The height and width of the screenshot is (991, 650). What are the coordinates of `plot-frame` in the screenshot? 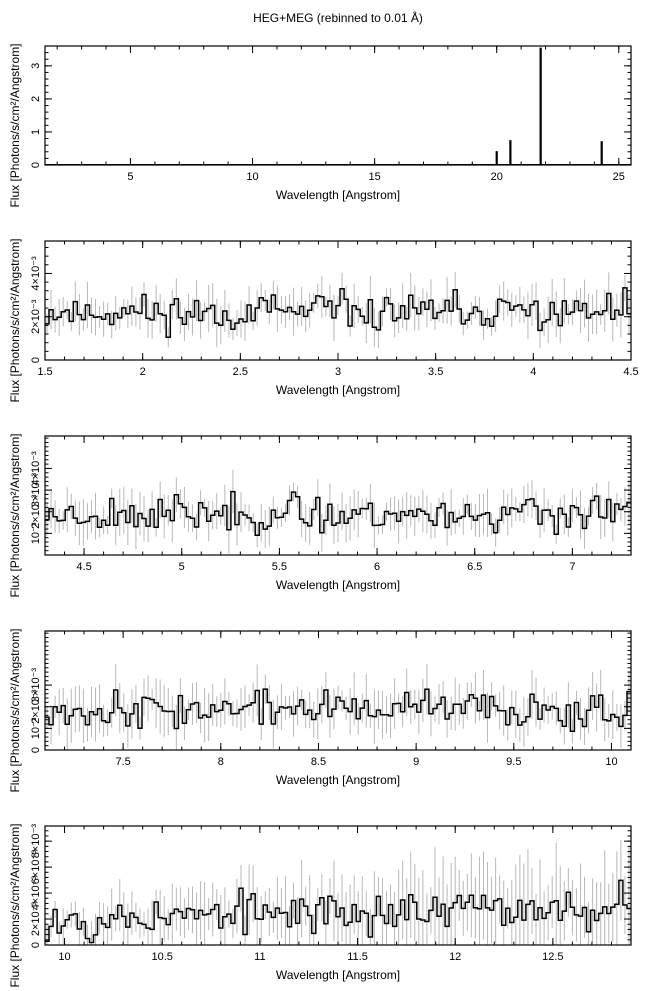 It's located at (338, 105).